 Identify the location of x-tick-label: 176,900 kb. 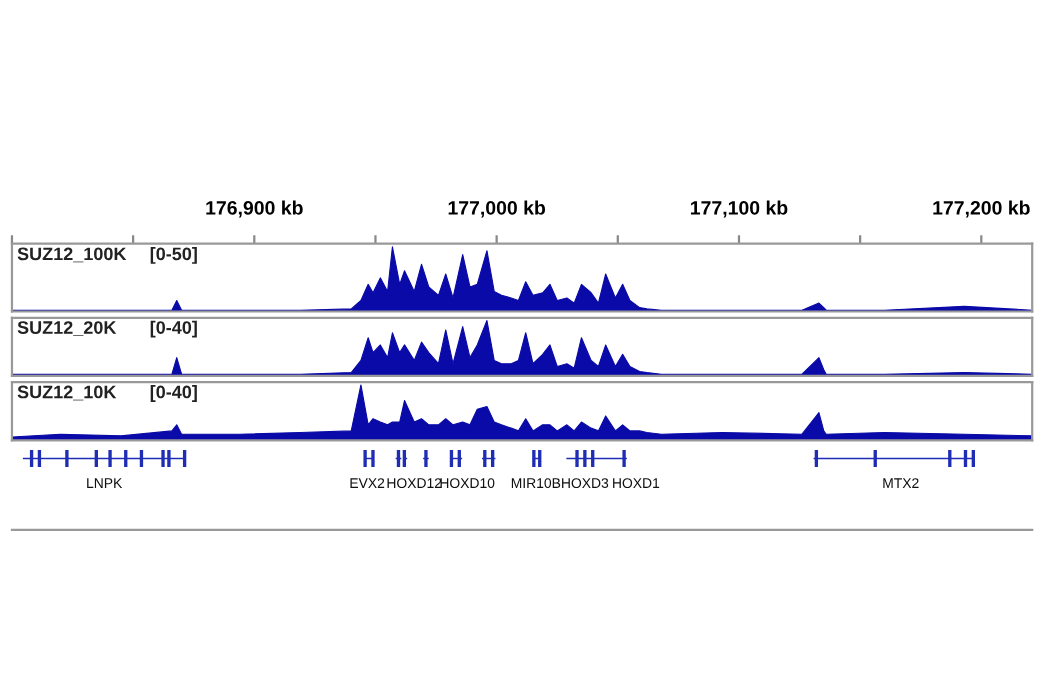
(254, 209).